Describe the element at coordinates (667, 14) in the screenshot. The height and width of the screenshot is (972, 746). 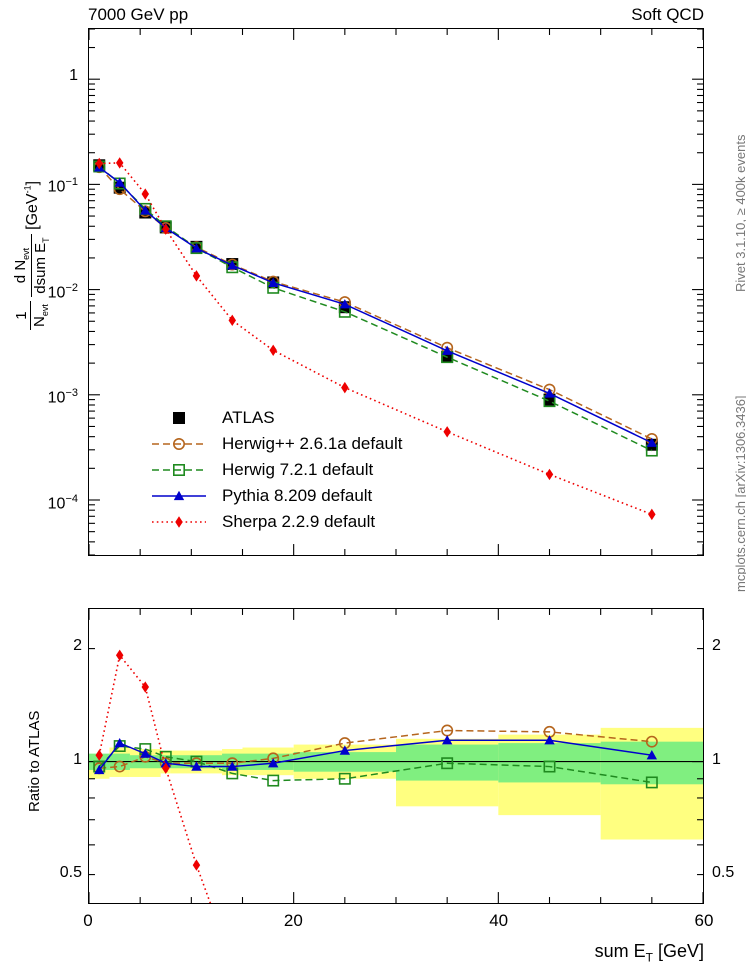
I see `process-label: Soft QCD` at that location.